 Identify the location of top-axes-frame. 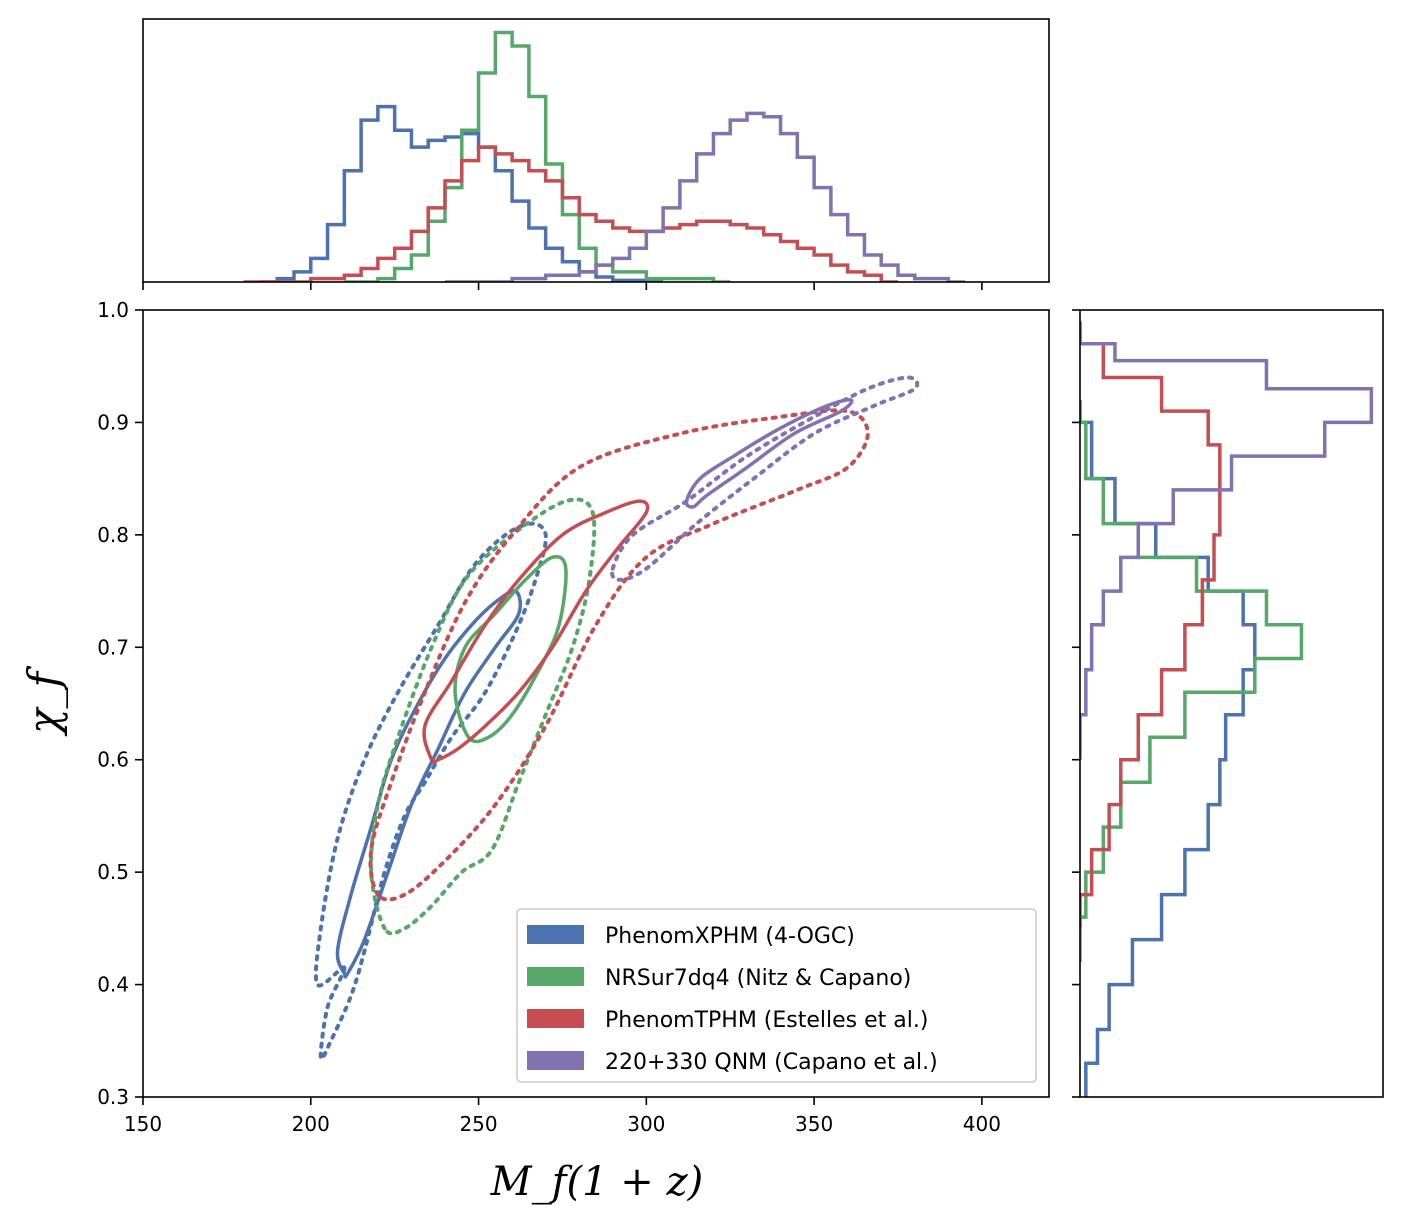
(596, 150).